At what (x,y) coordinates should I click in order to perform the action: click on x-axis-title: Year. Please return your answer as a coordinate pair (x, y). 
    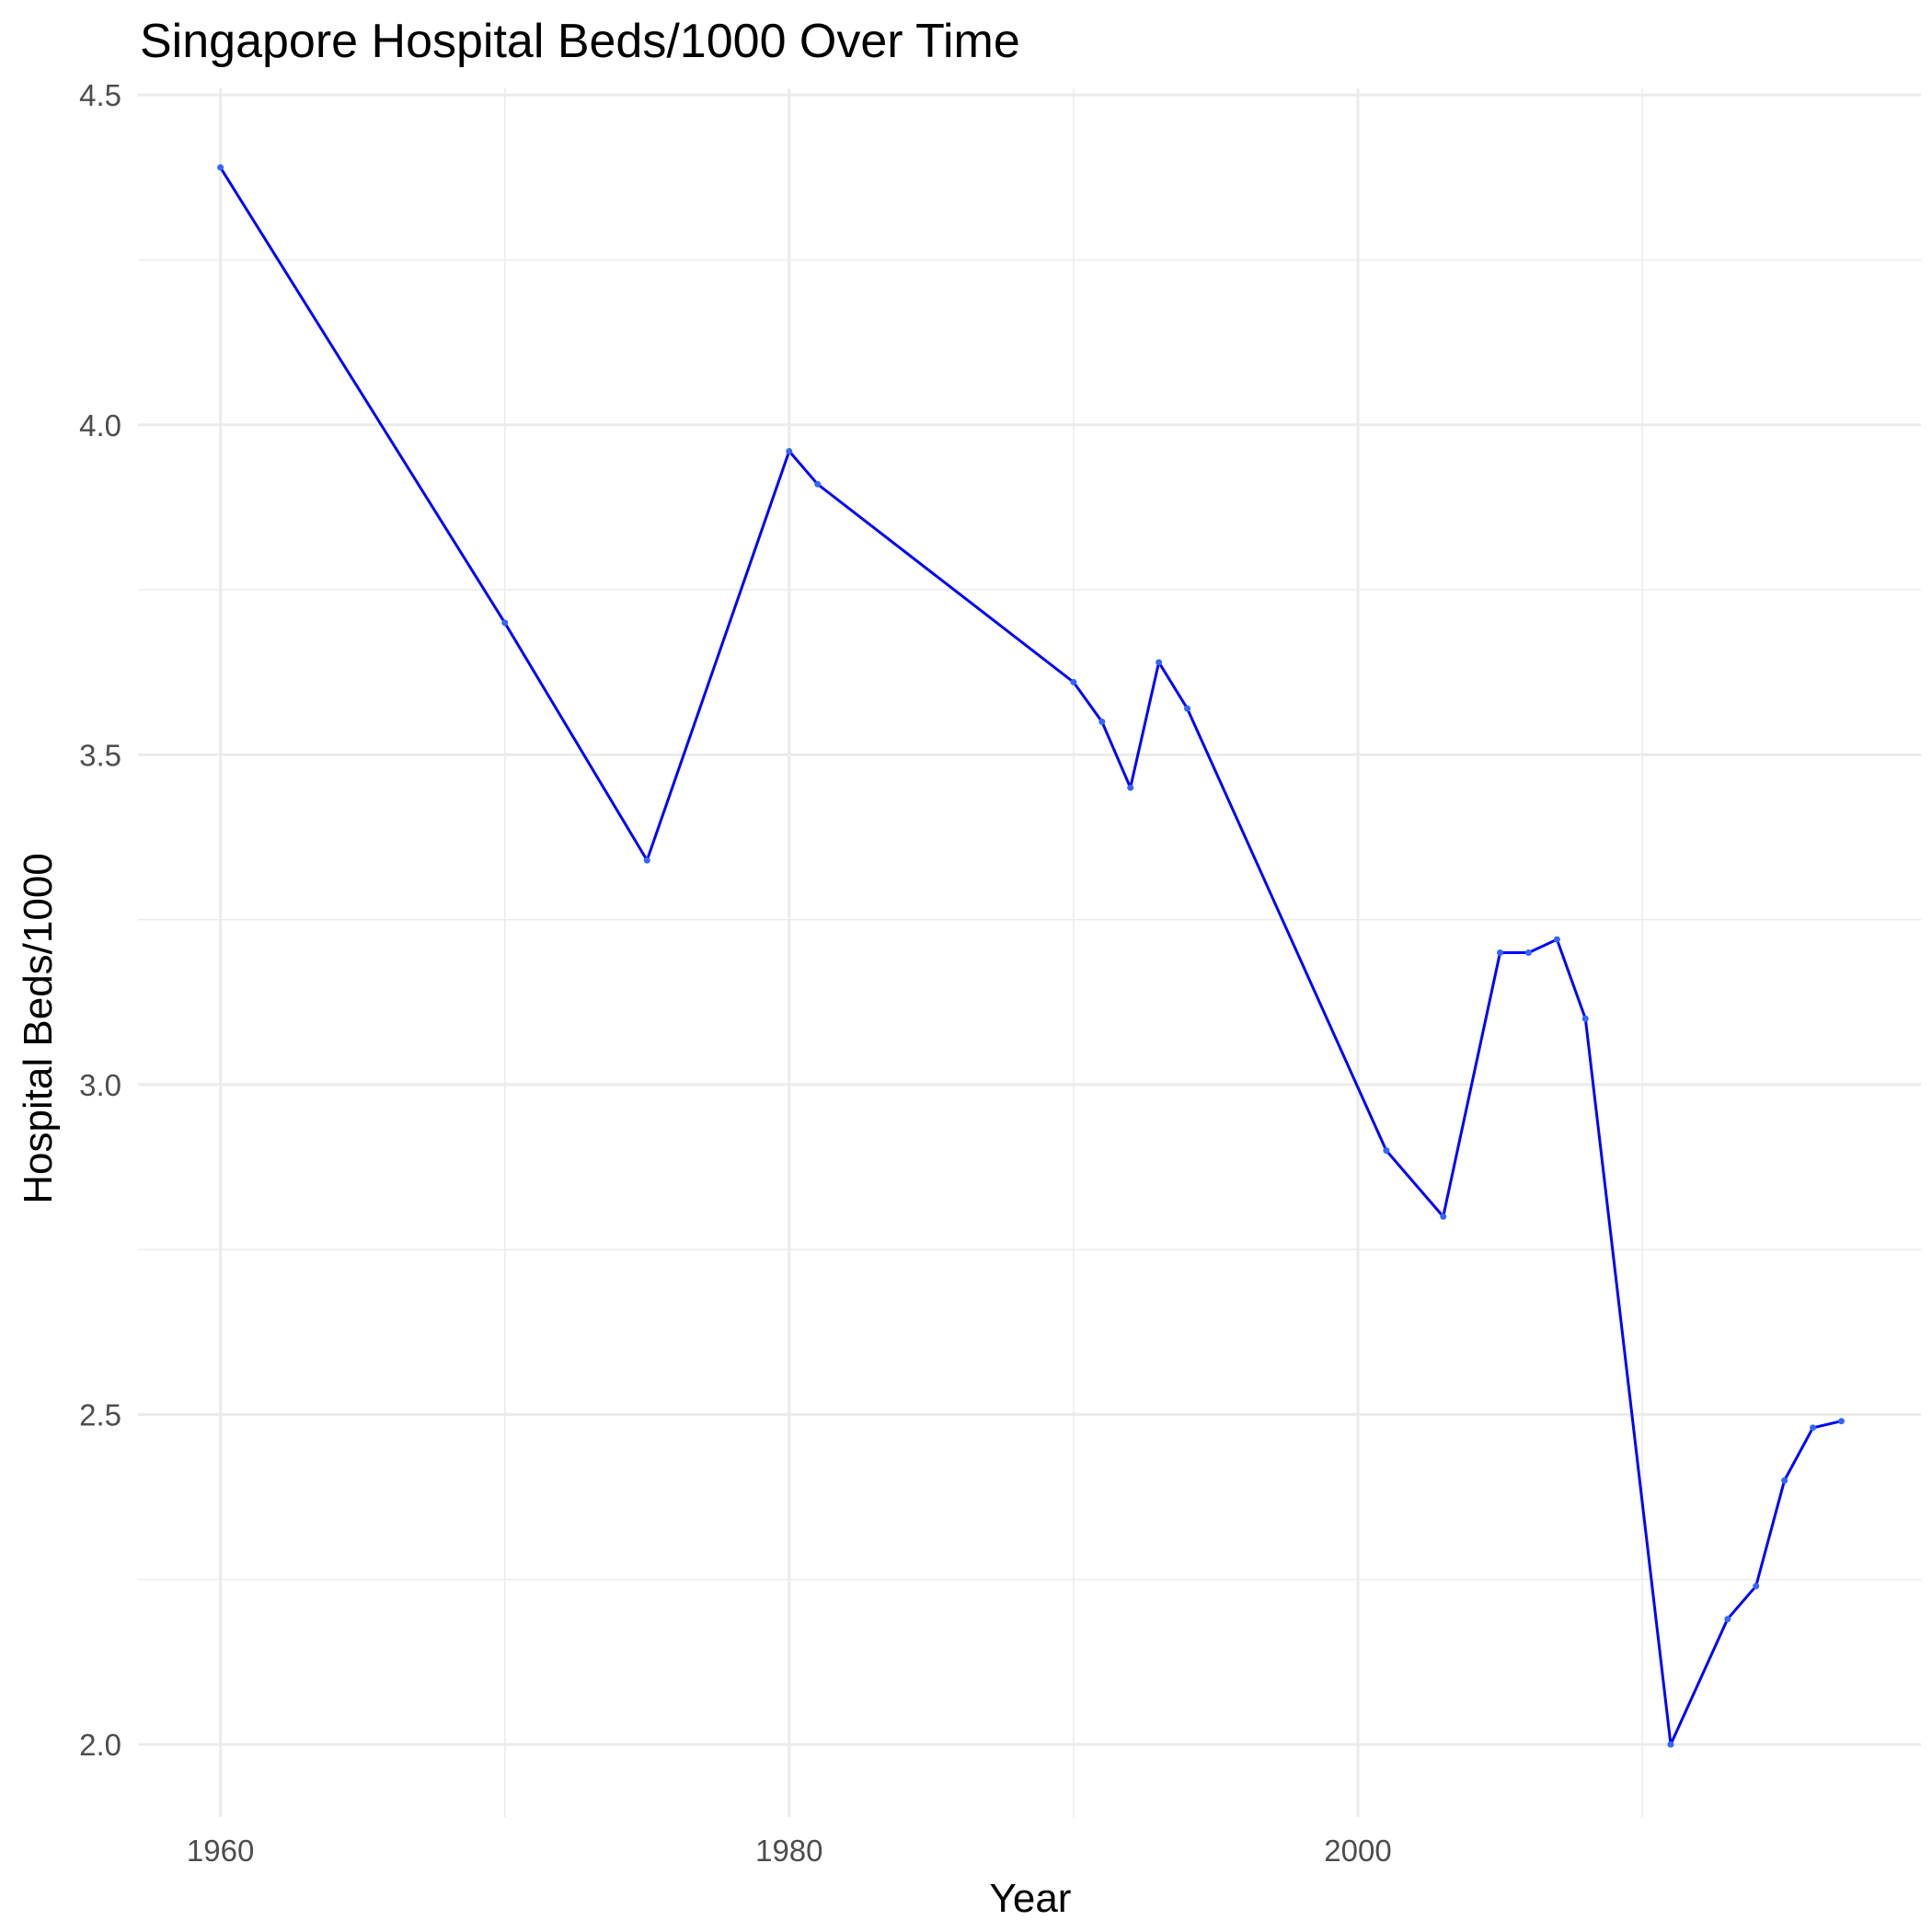
    Looking at the image, I should click on (1031, 1898).